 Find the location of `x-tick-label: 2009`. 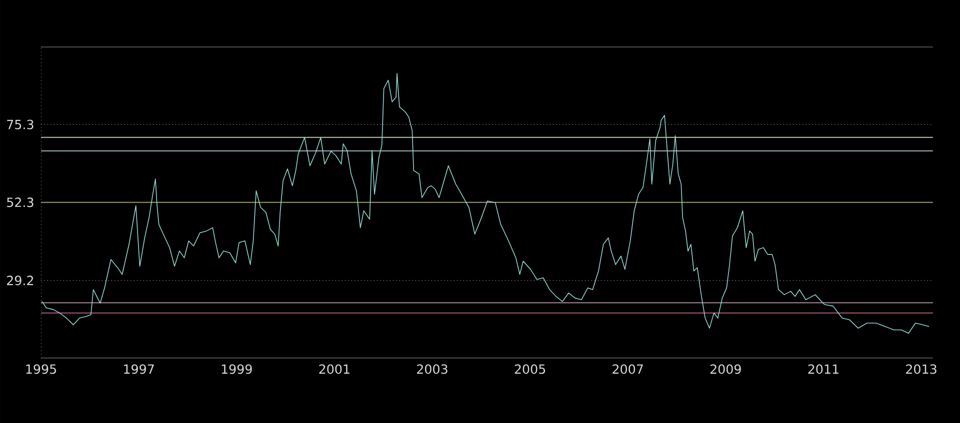

x-tick-label: 2009 is located at coordinates (725, 369).